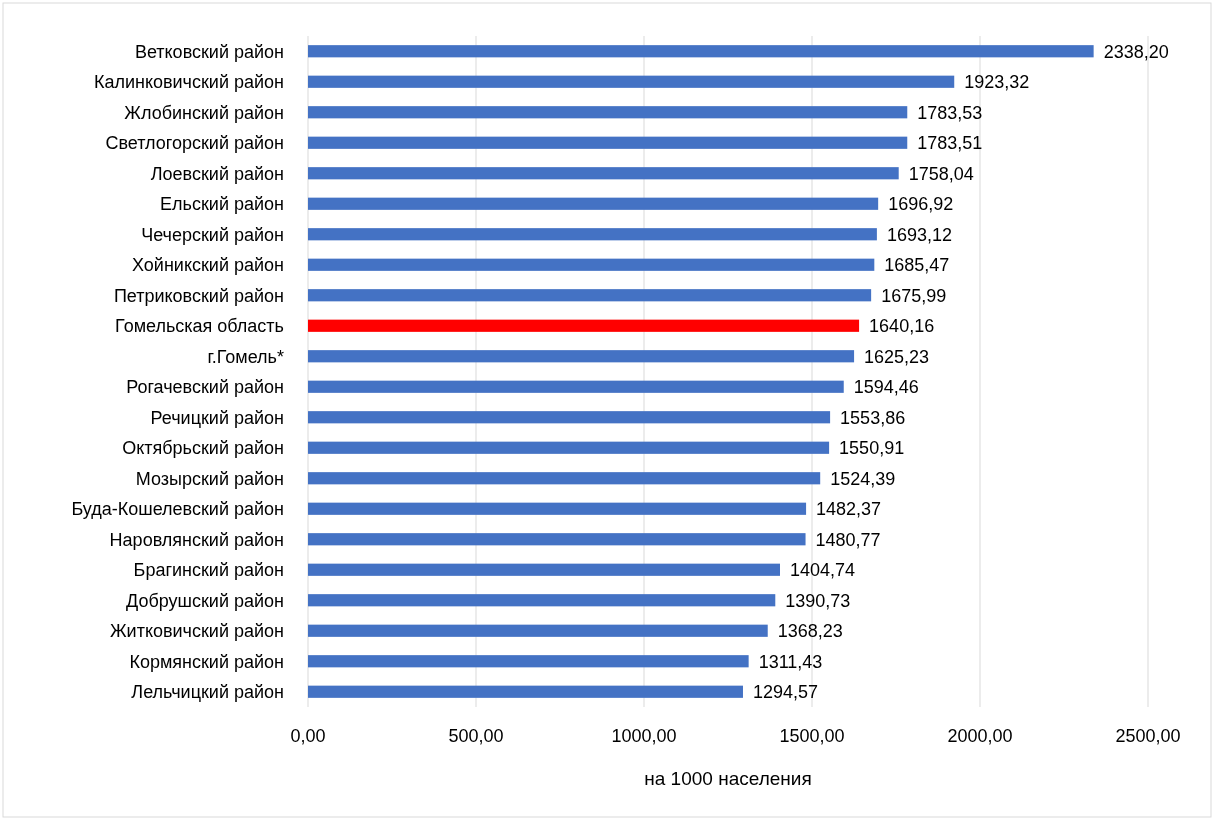 This screenshot has height=820, width=1214. What do you see at coordinates (644, 736) in the screenshot?
I see `x-tick-label: 1000,00` at bounding box center [644, 736].